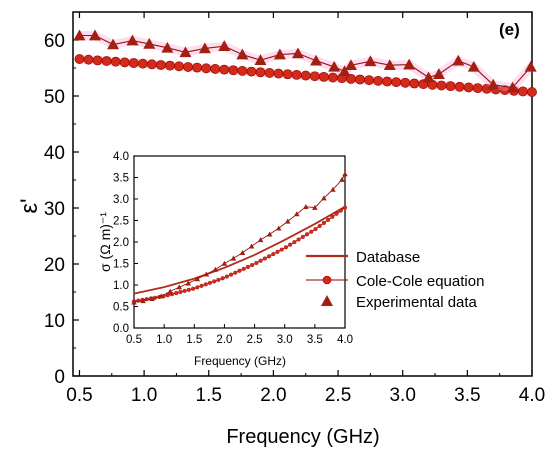 Image resolution: width=550 pixels, height=452 pixels. What do you see at coordinates (388, 257) in the screenshot?
I see `legend-label-database: Database` at bounding box center [388, 257].